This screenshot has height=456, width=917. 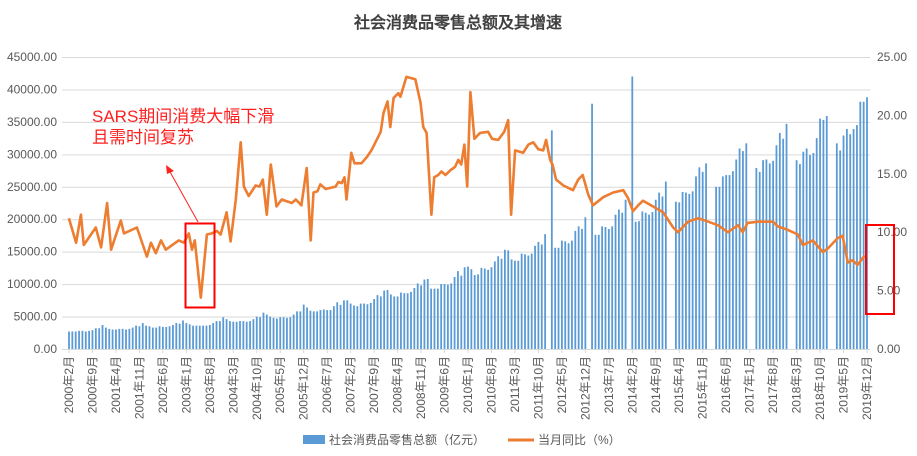 What do you see at coordinates (116, 384) in the screenshot?
I see `x-axis-tick-label: 2001年4月` at bounding box center [116, 384].